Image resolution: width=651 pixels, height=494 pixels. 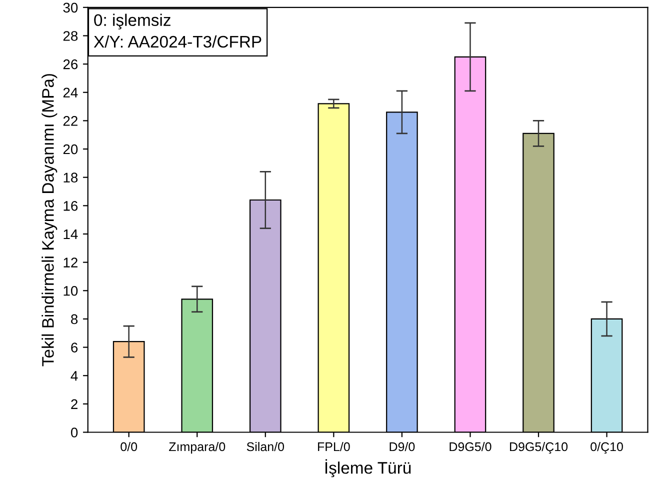 What do you see at coordinates (74, 433) in the screenshot?
I see `y-tick-label: 0` at bounding box center [74, 433].